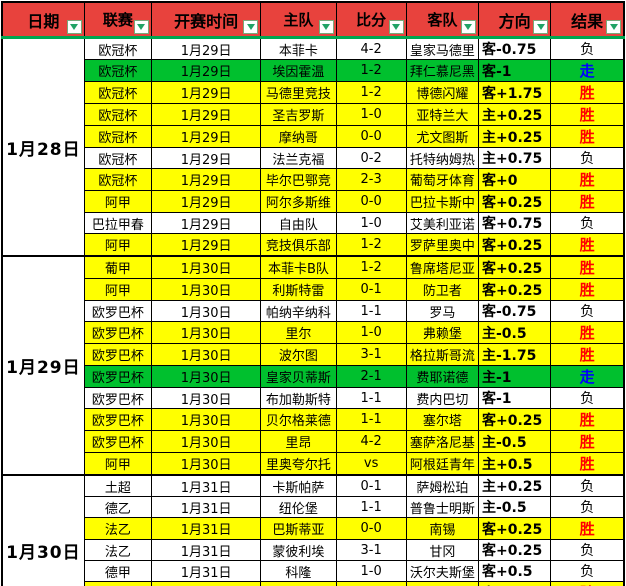  I want to click on home-team-cell: 波尔图, so click(298, 354).